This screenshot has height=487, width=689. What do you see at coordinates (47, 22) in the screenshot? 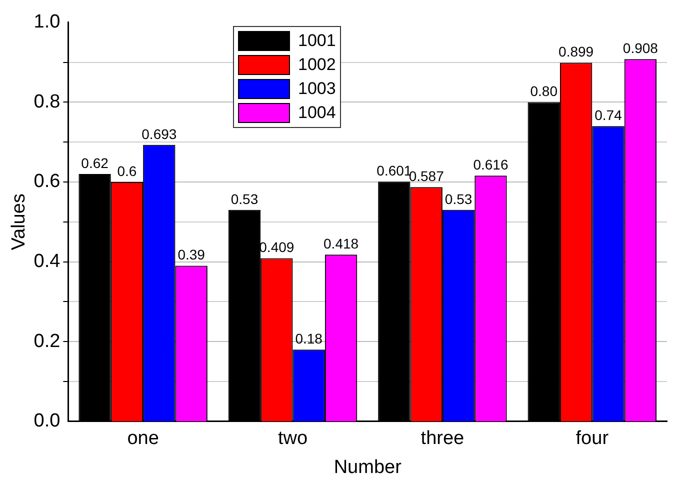
I see `text: 1.0` at bounding box center [47, 22].